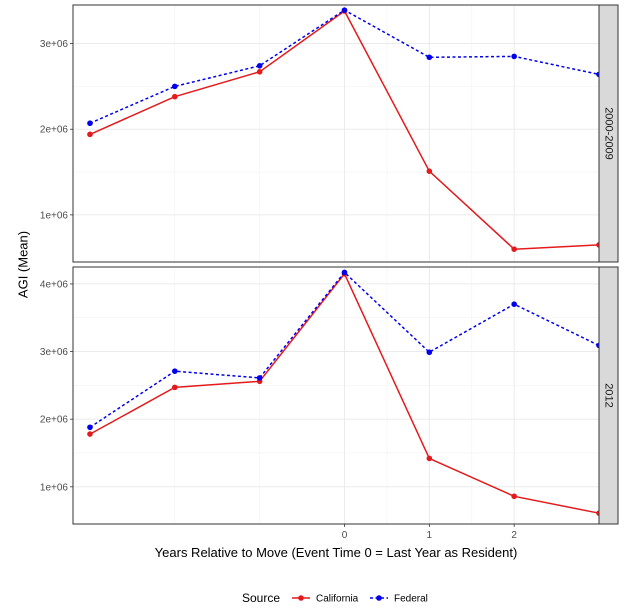 The image size is (624, 611). What do you see at coordinates (337, 599) in the screenshot?
I see `legend-label: California` at bounding box center [337, 599].